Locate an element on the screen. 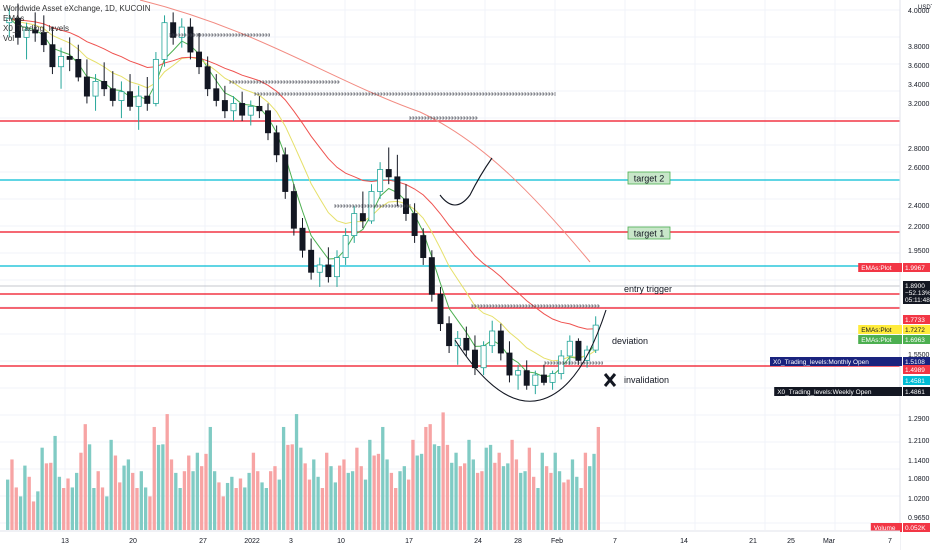 The image size is (932, 555). legend-symbol: Worldwide Asset eXchange, 1D, KUCOIN is located at coordinates (77, 8).